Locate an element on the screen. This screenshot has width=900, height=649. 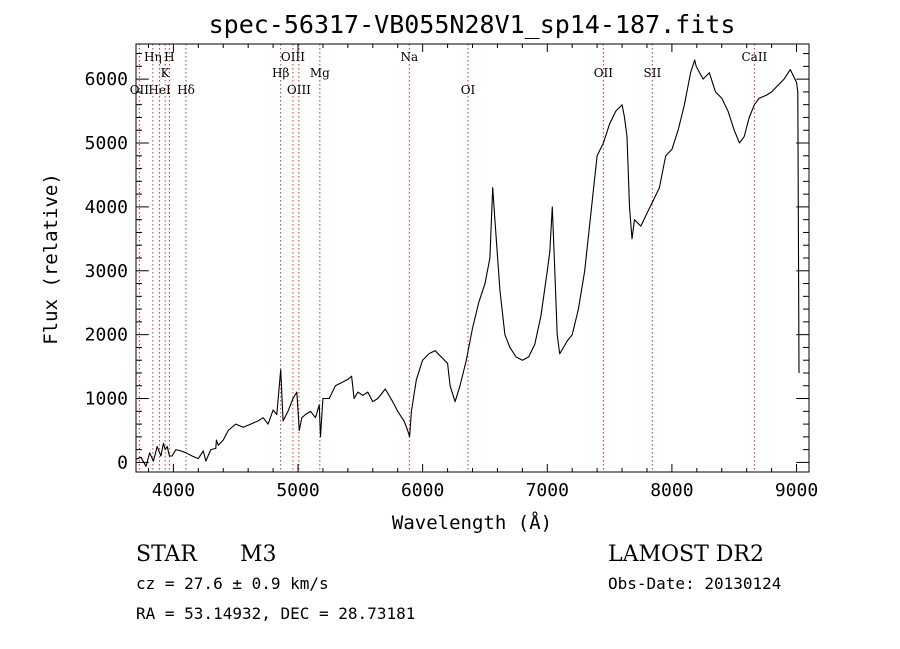
line-marker-label: K is located at coordinates (166, 73).